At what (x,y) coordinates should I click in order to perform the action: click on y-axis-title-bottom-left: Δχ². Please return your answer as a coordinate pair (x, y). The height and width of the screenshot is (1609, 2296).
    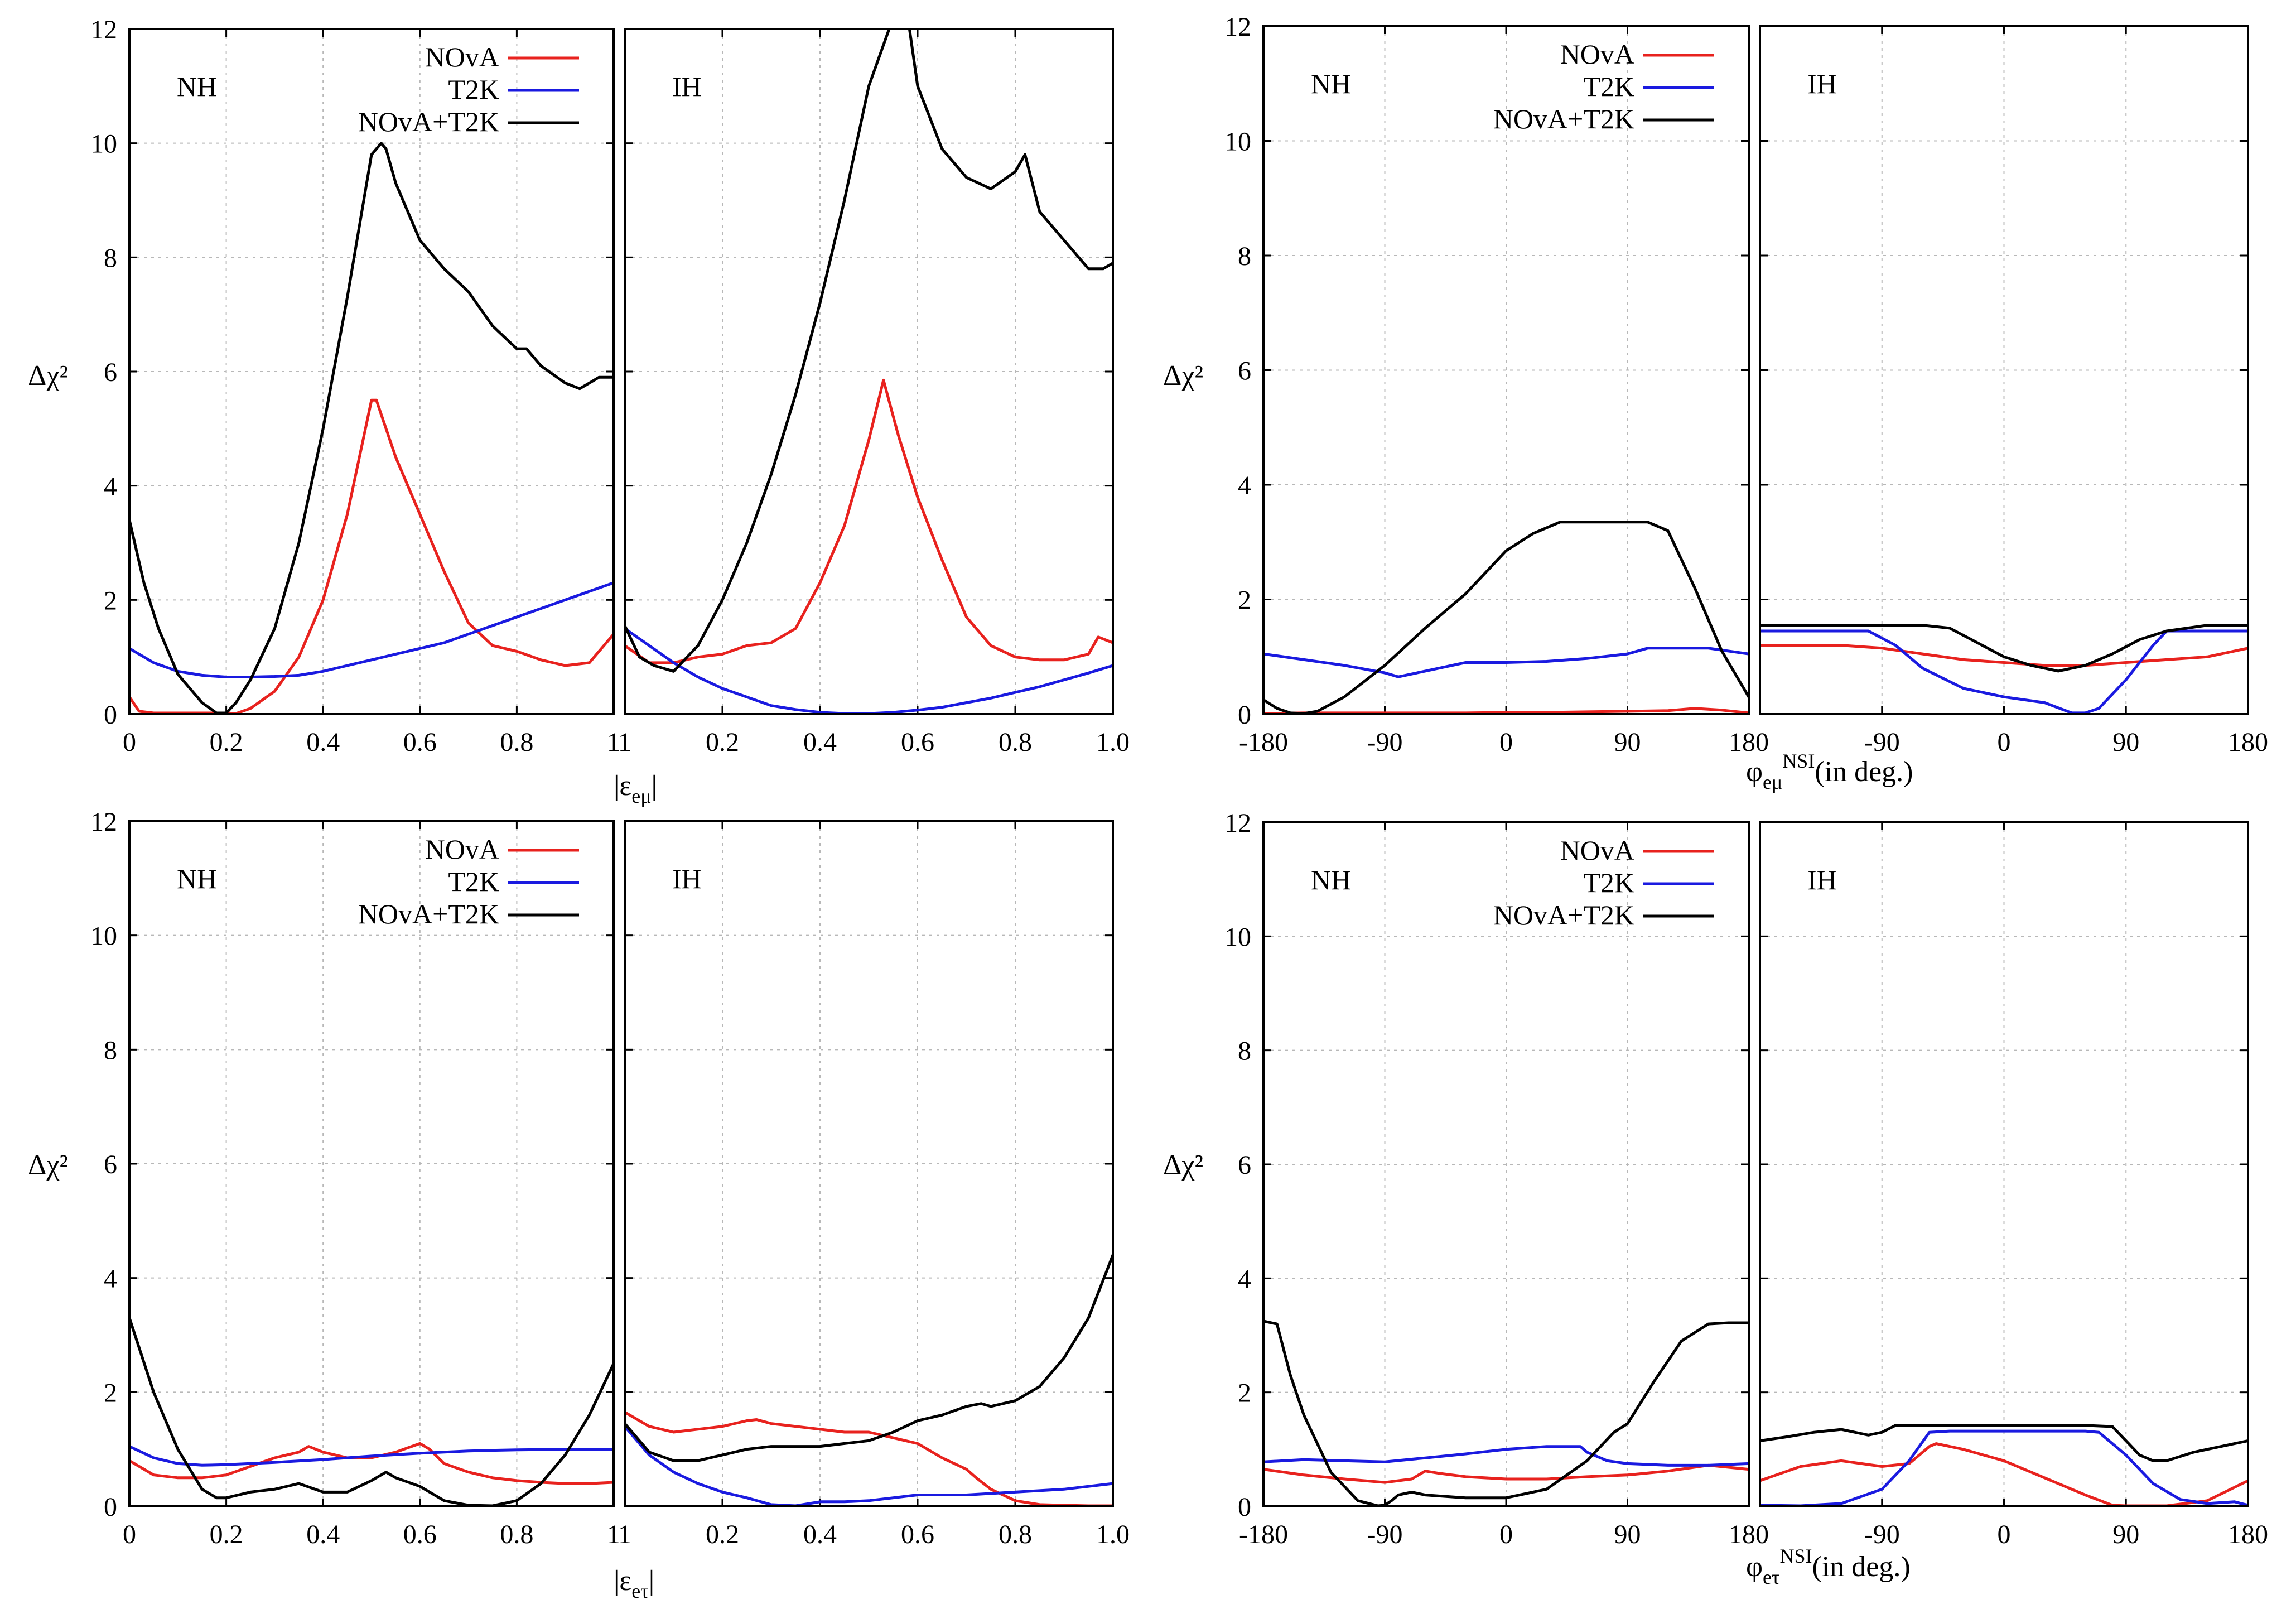
    Looking at the image, I should click on (48, 1165).